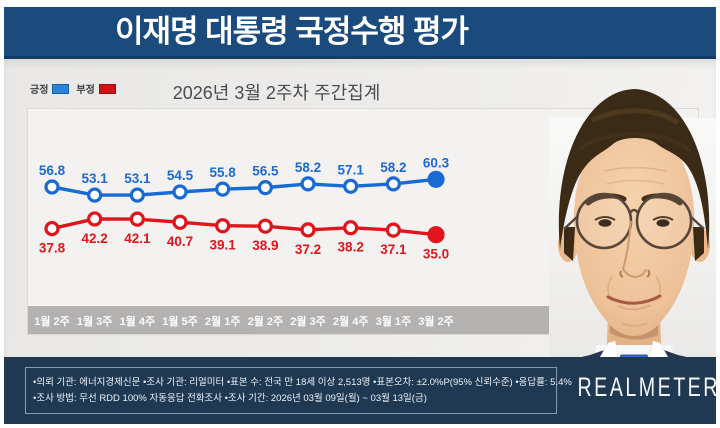 The width and height of the screenshot is (720, 428). Describe the element at coordinates (107, 88) in the screenshot. I see `legend-negative-swatch-icon` at that location.